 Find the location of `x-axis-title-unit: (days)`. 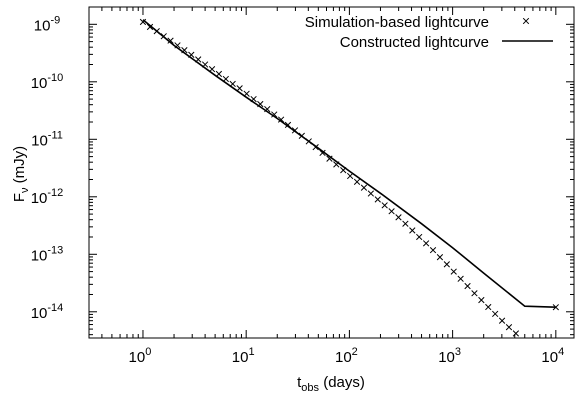

x-axis-title-unit: (days) is located at coordinates (342, 382).